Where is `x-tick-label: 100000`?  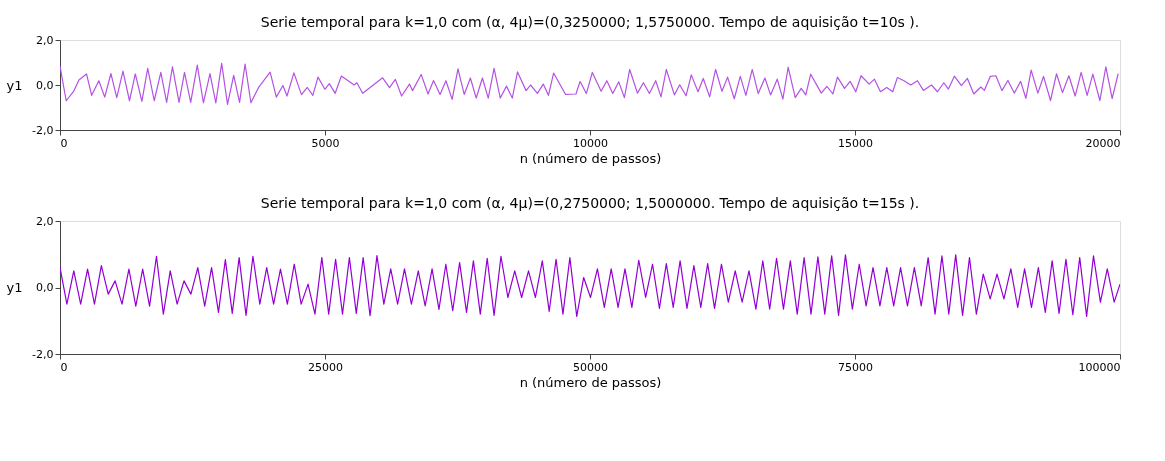 x-tick-label: 100000 is located at coordinates (1099, 367).